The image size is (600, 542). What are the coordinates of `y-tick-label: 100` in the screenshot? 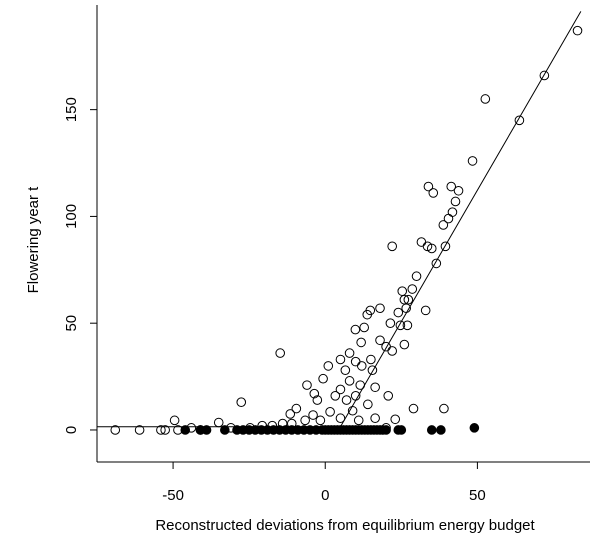 It's located at (71, 216).